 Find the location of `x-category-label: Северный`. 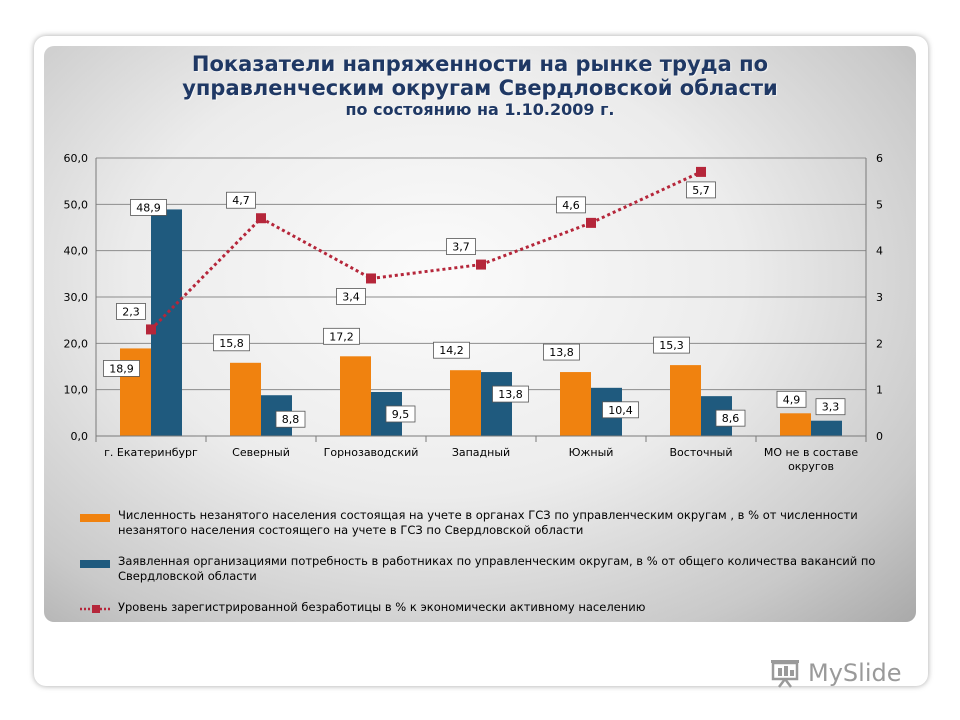

x-category-label: Северный is located at coordinates (261, 452).